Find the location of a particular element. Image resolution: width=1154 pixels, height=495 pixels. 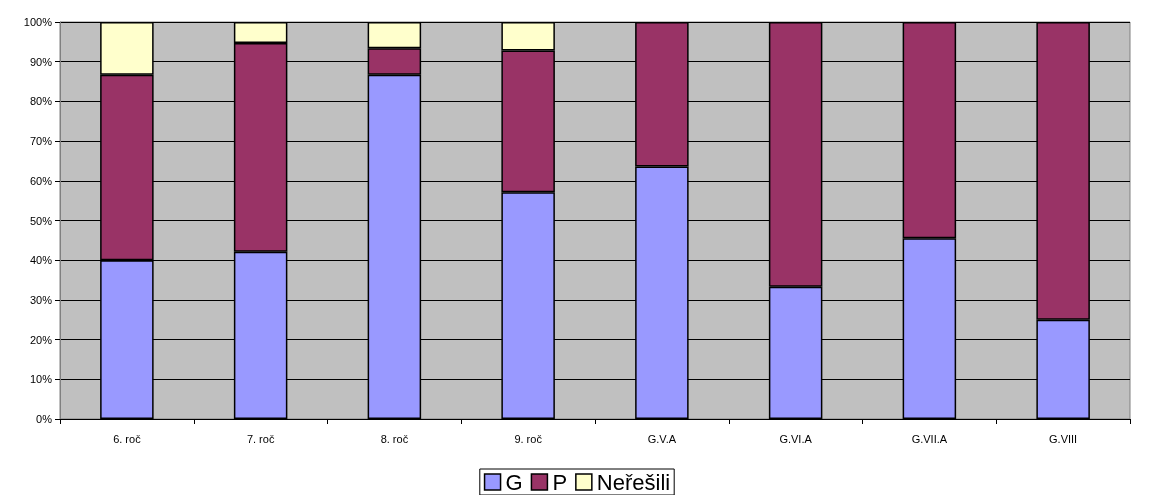

legend-label: G is located at coordinates (514, 482).